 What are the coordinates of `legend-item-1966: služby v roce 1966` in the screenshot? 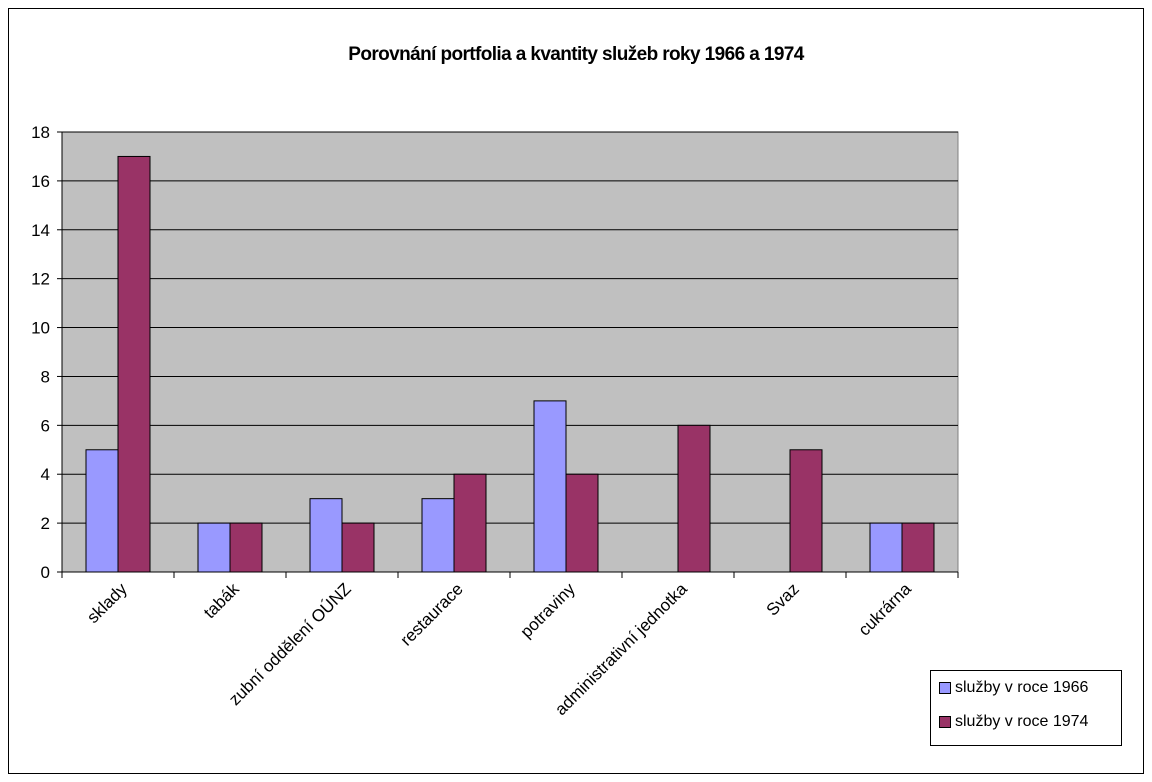 It's located at (1013, 688).